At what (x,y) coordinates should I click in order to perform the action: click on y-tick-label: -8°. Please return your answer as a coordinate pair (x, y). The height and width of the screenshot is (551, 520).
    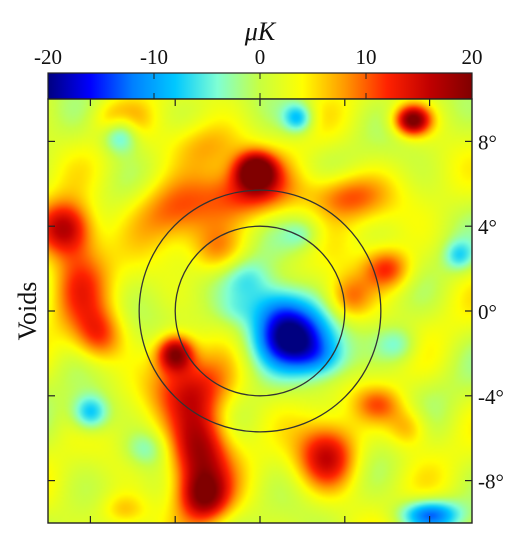
    Looking at the image, I should click on (491, 482).